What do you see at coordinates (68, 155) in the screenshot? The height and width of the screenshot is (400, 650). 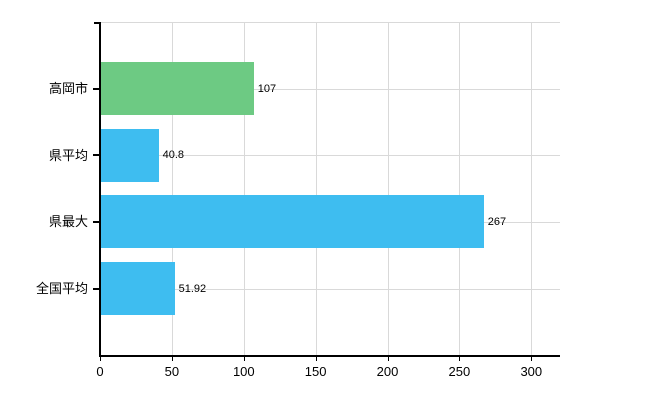 I see `category-label-県平均: 県平均` at bounding box center [68, 155].